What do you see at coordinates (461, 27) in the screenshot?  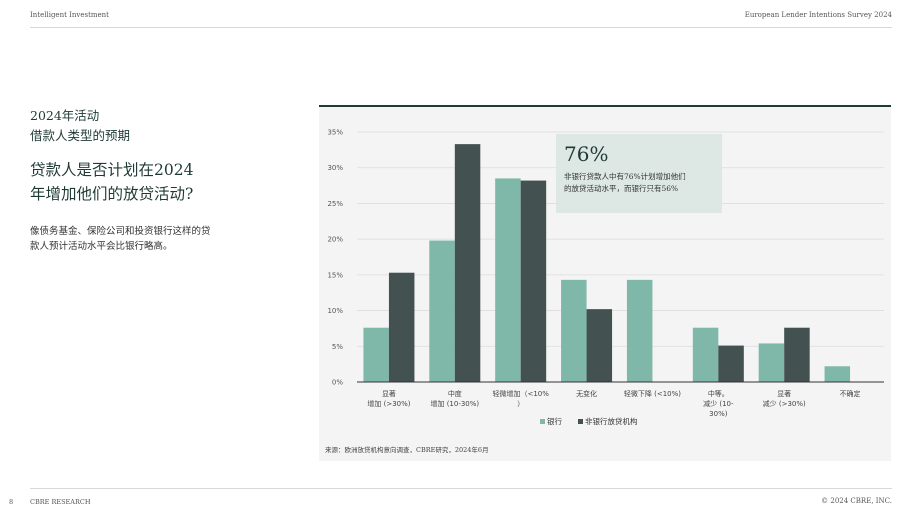 I see `header-divider` at bounding box center [461, 27].